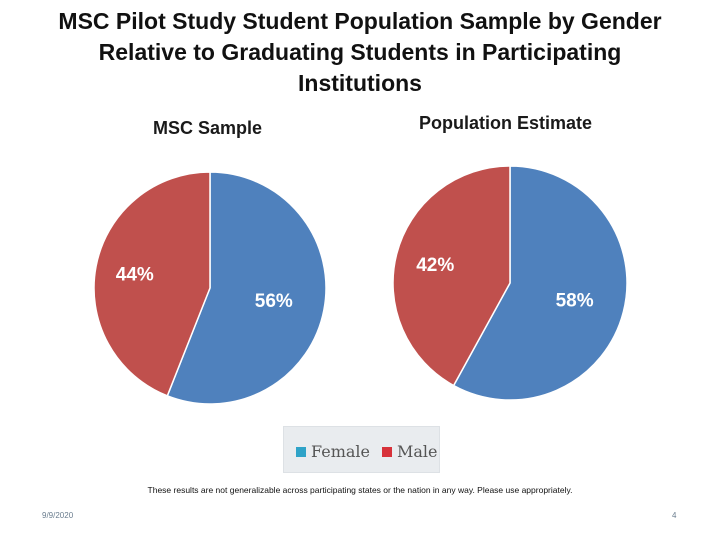 The height and width of the screenshot is (540, 720). What do you see at coordinates (360, 83) in the screenshot?
I see `title-line-3: Institutions` at bounding box center [360, 83].